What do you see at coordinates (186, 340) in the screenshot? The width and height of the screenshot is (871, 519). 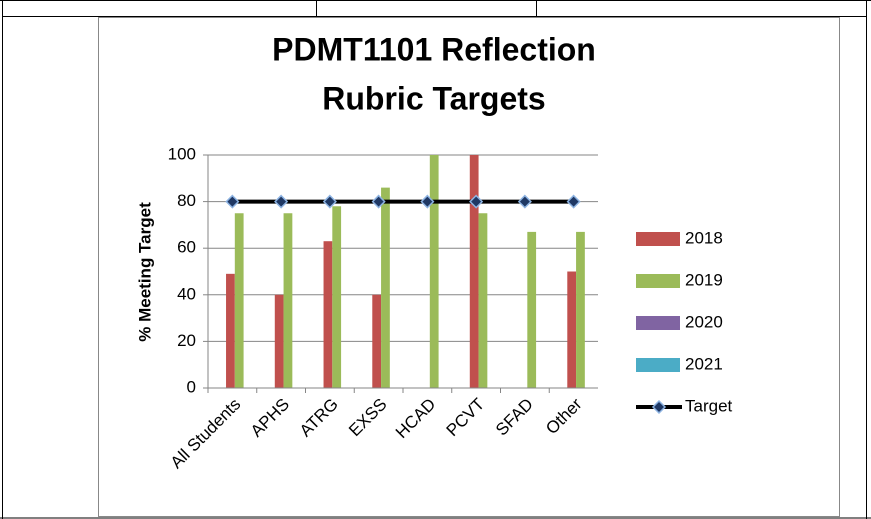 I see `y-tick-label: 20` at bounding box center [186, 340].